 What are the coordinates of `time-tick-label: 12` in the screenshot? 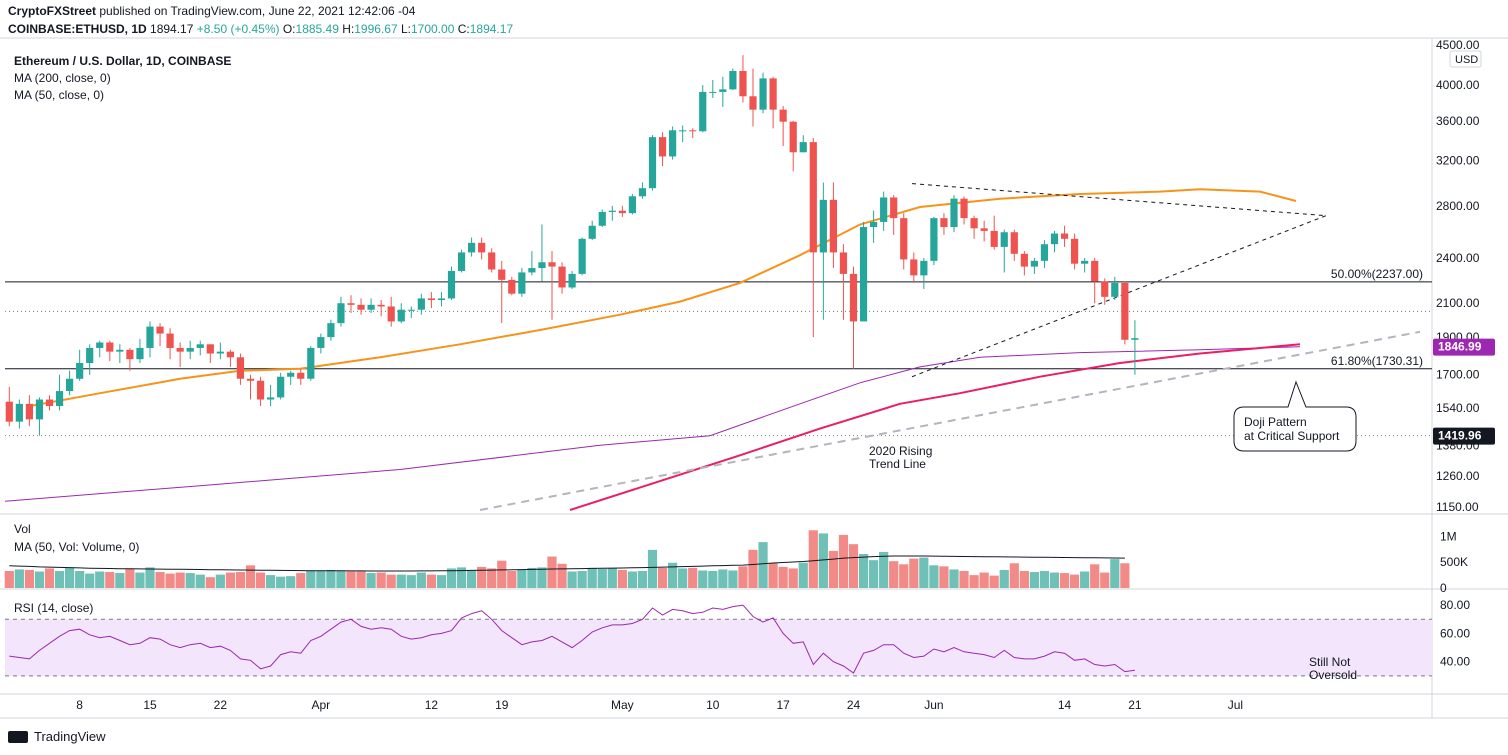 It's located at (432, 705).